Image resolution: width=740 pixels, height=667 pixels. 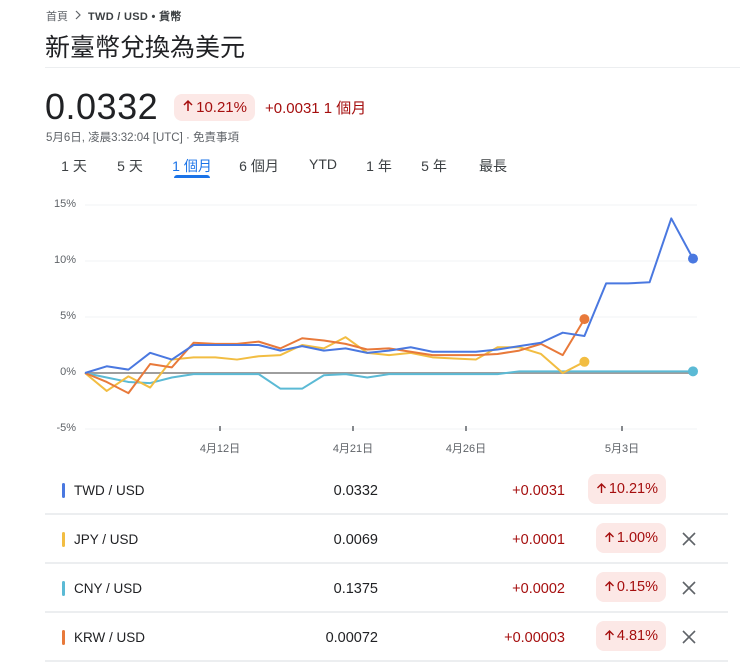 I want to click on table-row: CNY / USD 0.1375 +0.0002 0.15%, so click(x=386, y=588).